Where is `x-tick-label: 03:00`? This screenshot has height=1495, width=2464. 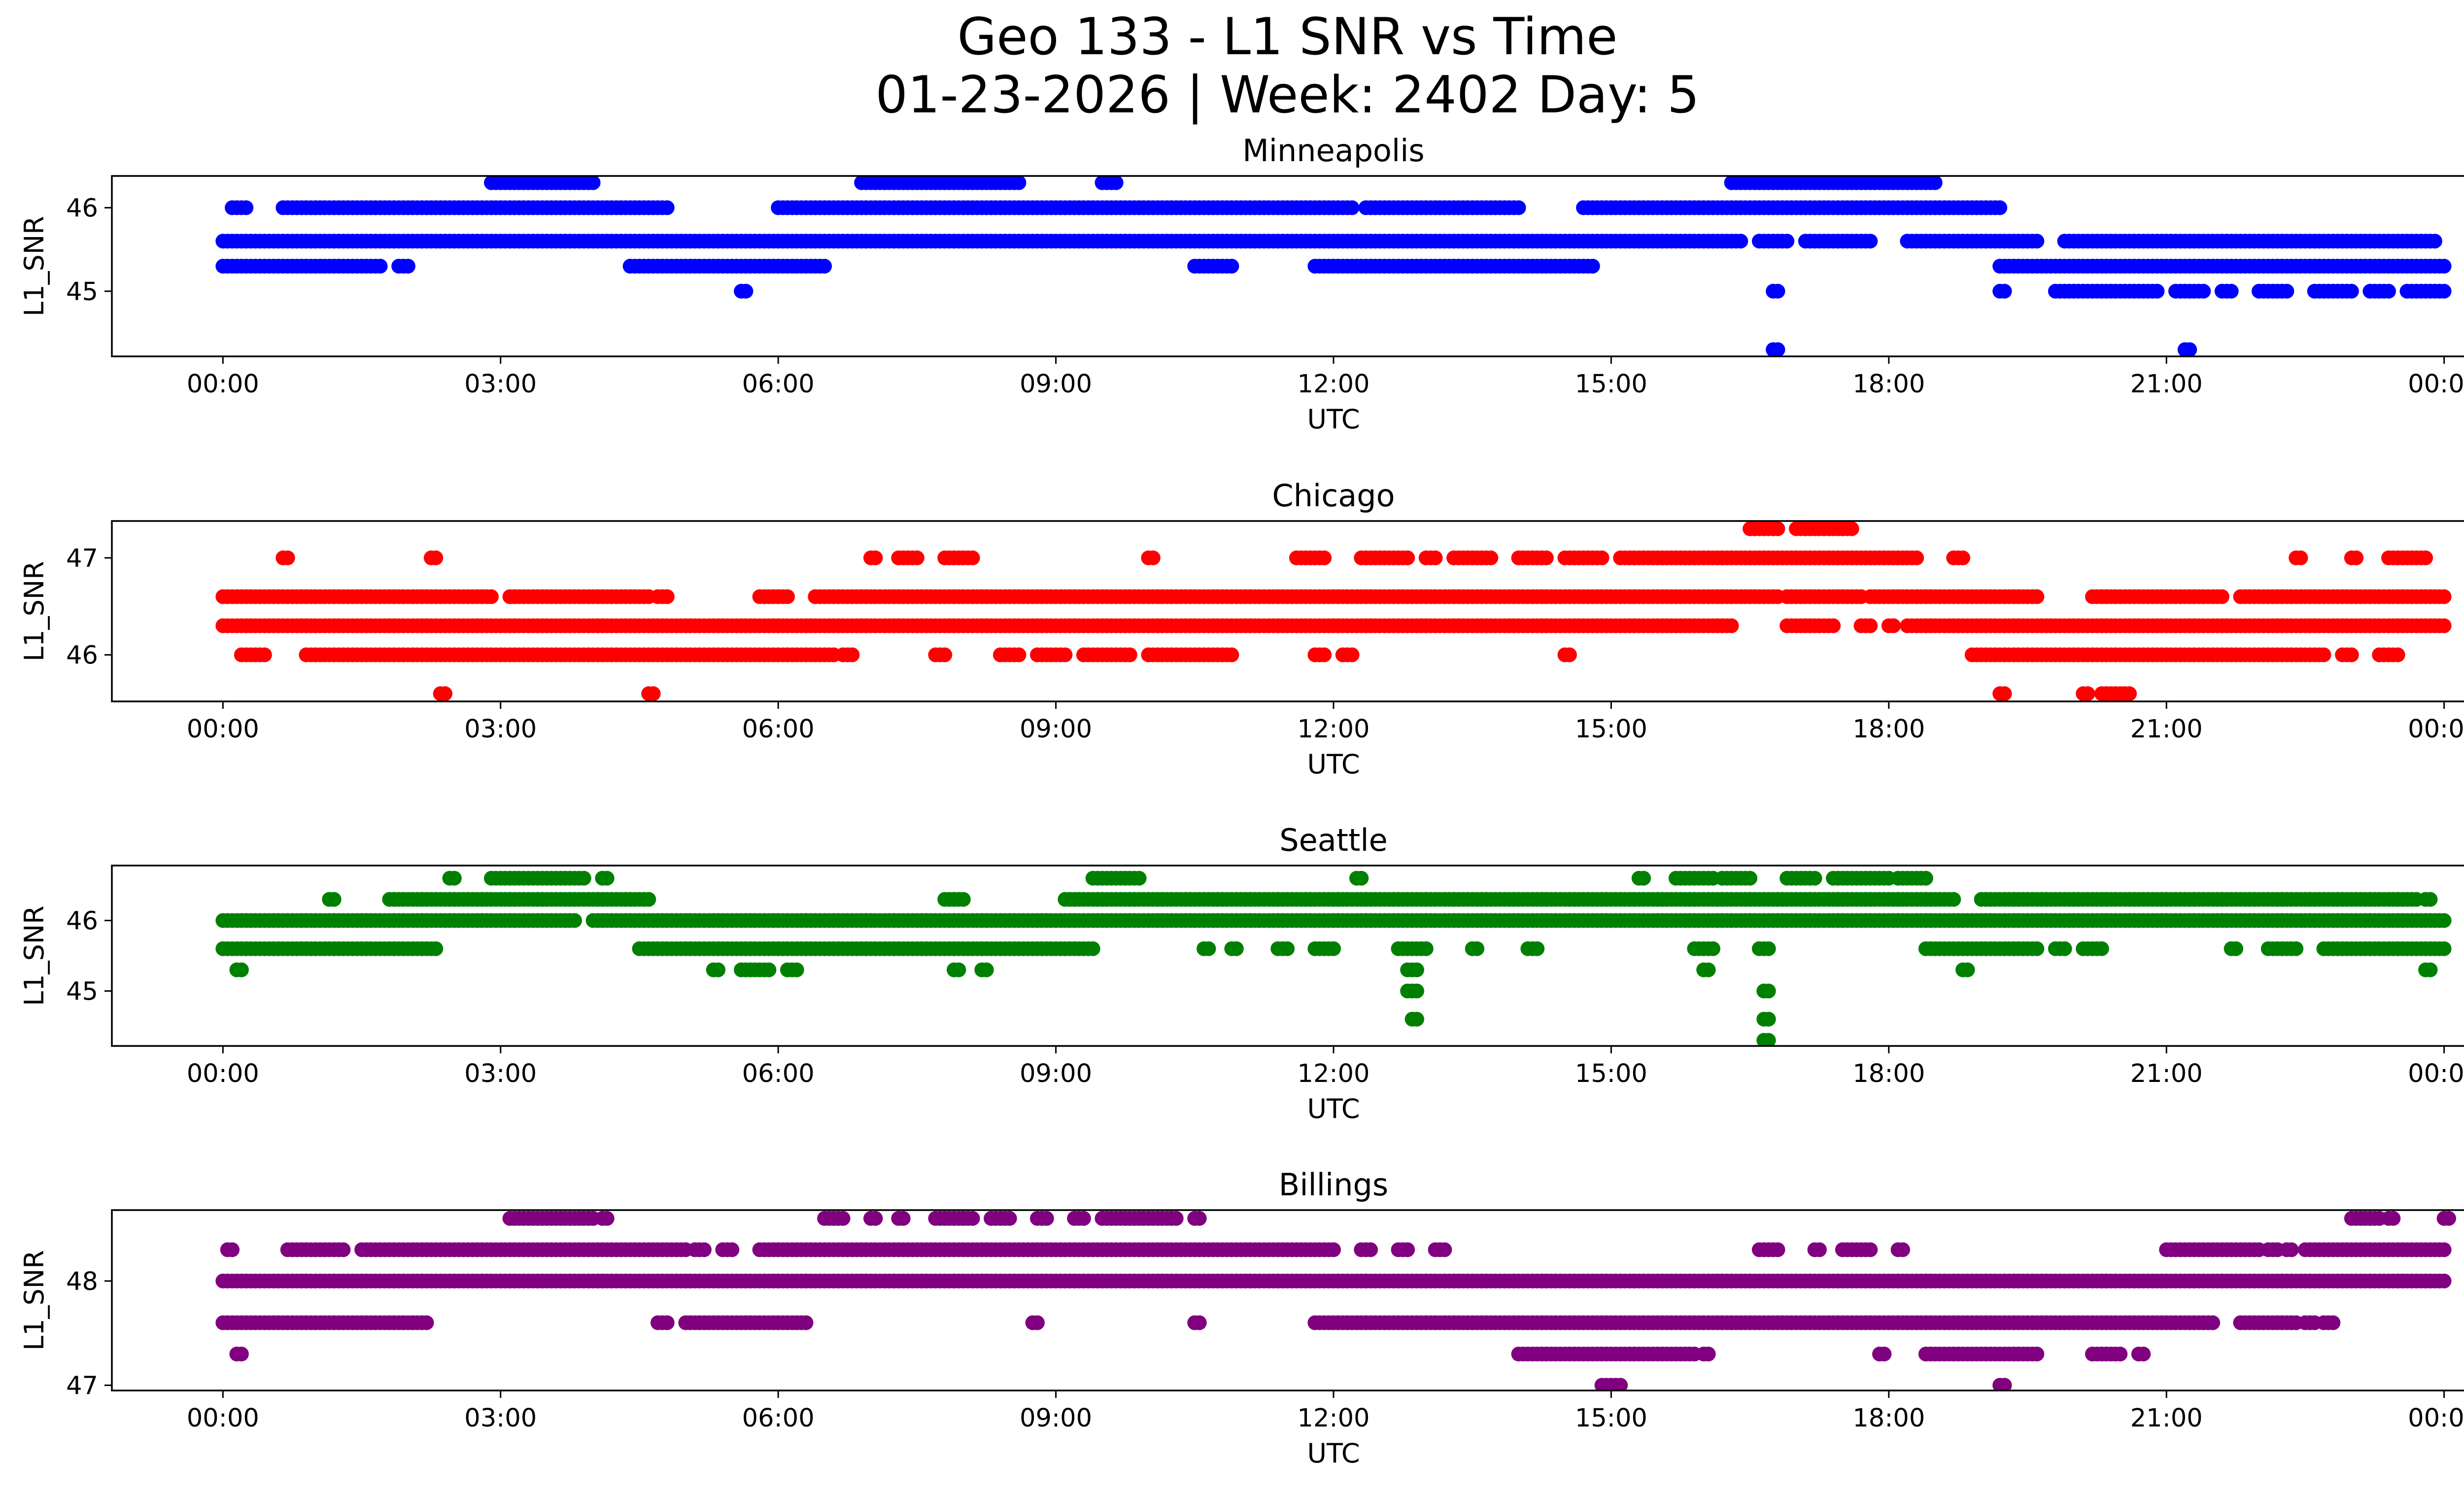
x-tick-label: 03:00 is located at coordinates (500, 384).